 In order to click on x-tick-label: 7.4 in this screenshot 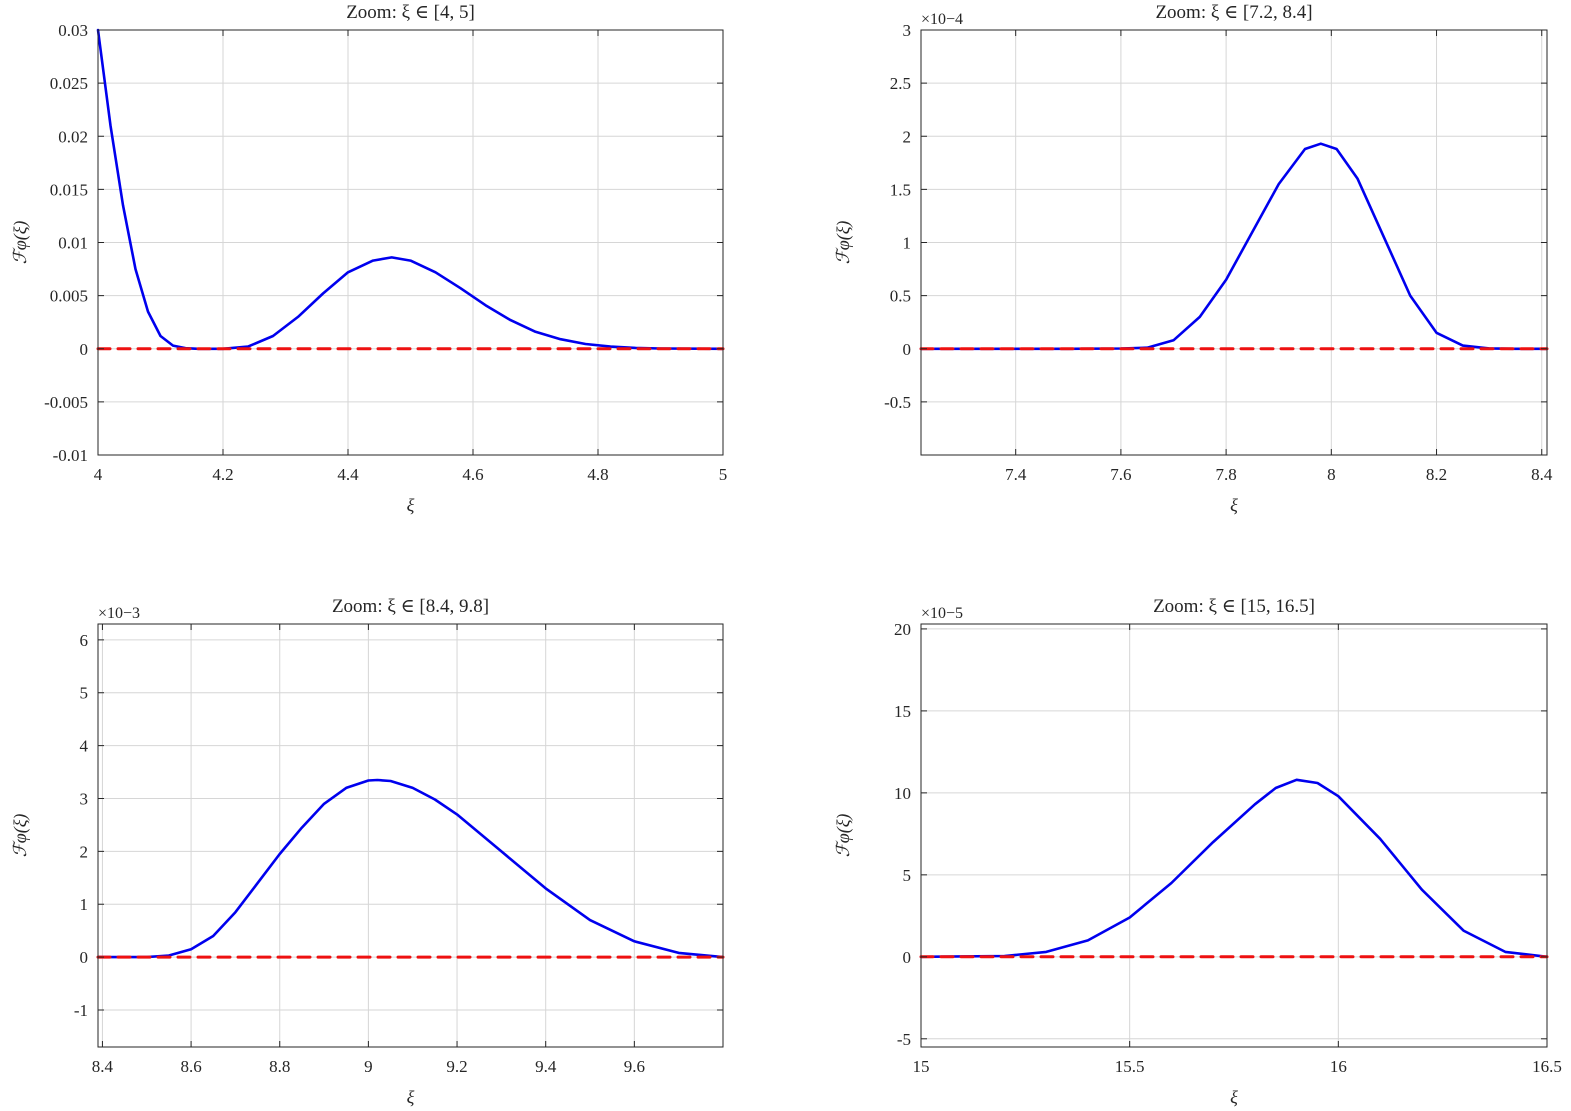, I will do `click(1016, 474)`.